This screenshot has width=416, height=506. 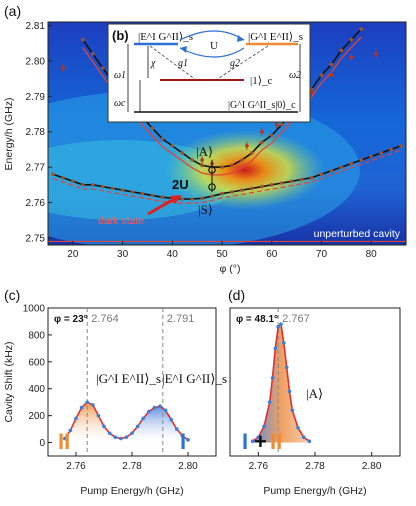 What do you see at coordinates (230, 269) in the screenshot?
I see `x-axis-label-a: φ (°)` at bounding box center [230, 269].